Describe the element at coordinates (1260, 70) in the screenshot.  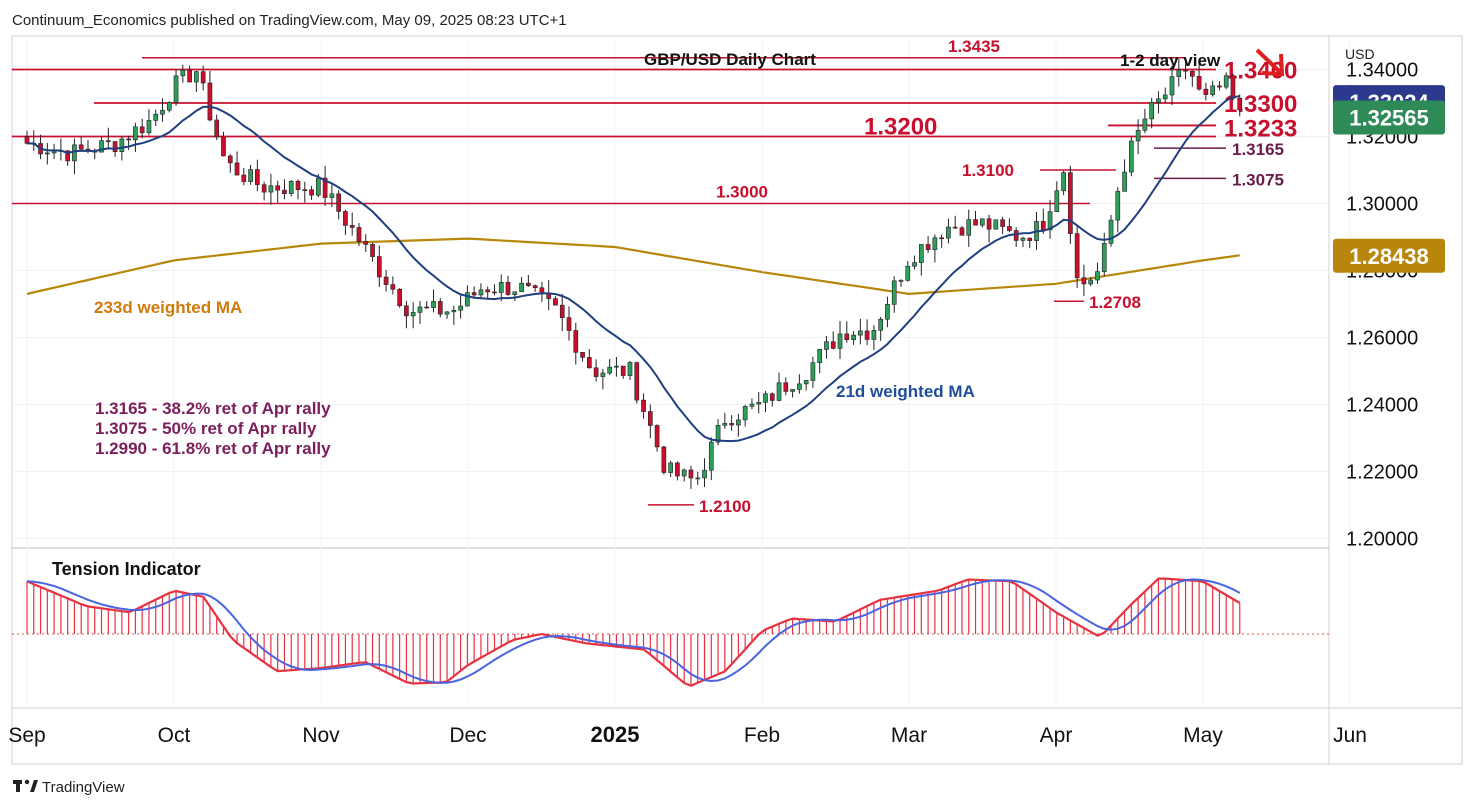
I see `level-label: 1.3400` at that location.